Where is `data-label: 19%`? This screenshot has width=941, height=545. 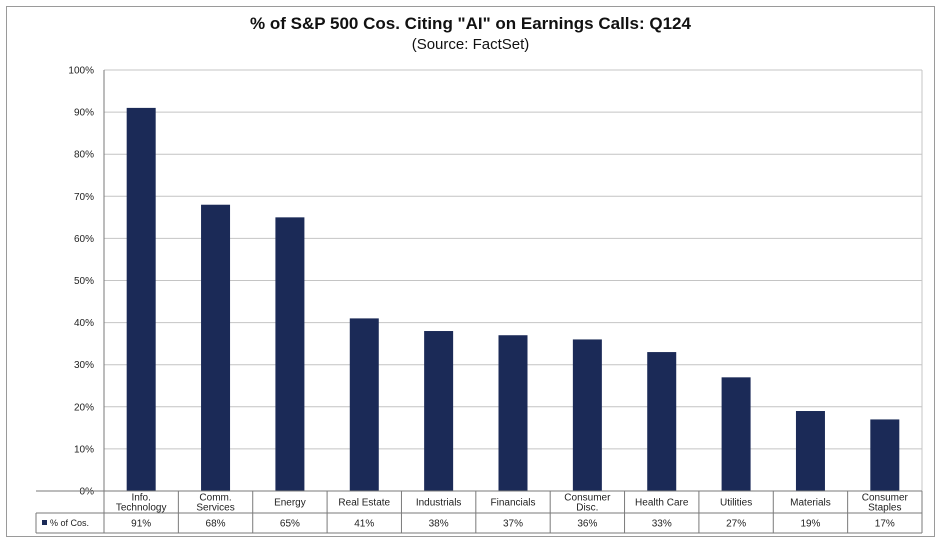
data-label: 19% is located at coordinates (810, 524).